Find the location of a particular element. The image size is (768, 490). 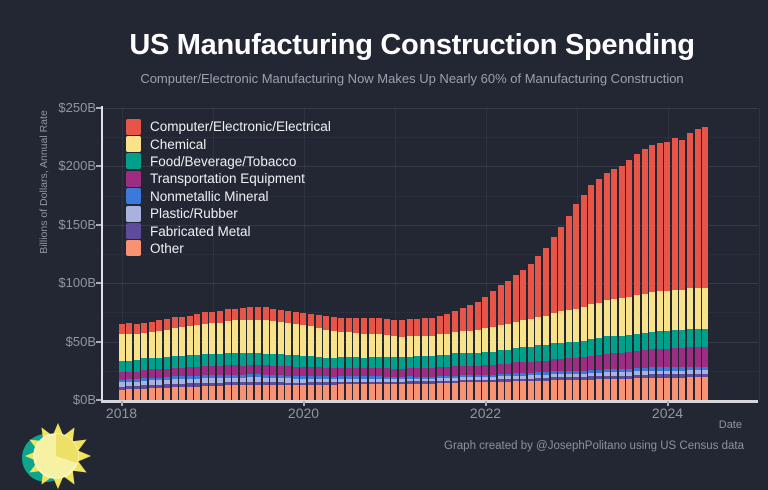

legend-item-nonmetallic-mineral: Nonmetallic Mineral is located at coordinates (228, 196).